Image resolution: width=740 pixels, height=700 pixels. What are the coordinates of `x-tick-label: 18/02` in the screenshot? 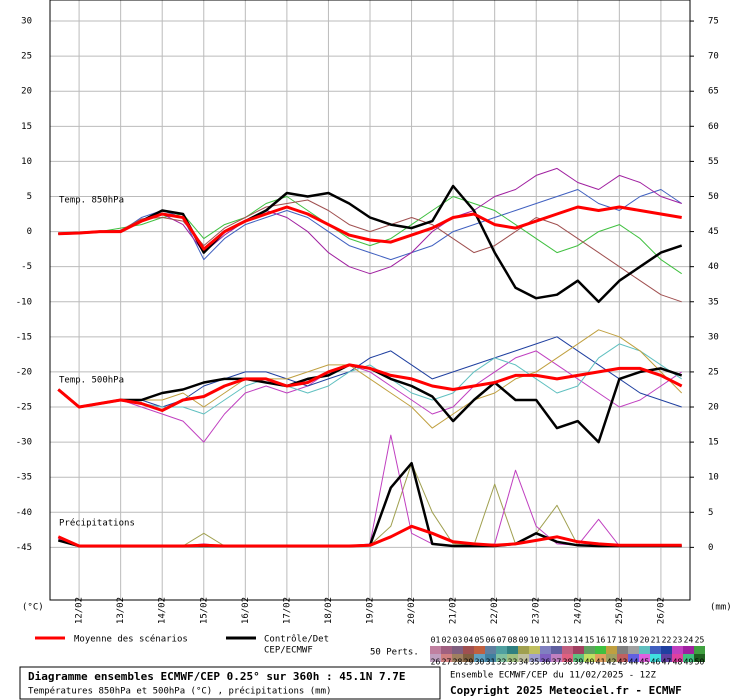 It's located at (329, 610).